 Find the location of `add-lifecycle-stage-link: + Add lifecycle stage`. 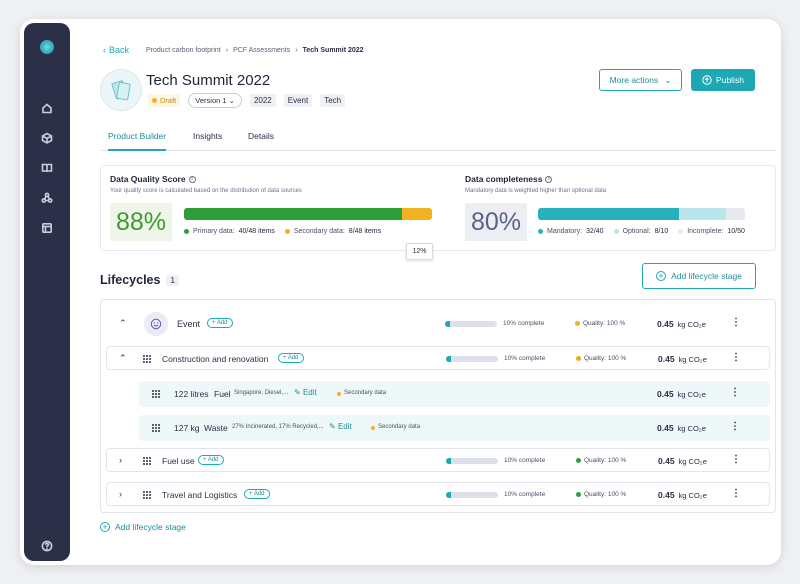

add-lifecycle-stage-link: + Add lifecycle stage is located at coordinates (143, 527).